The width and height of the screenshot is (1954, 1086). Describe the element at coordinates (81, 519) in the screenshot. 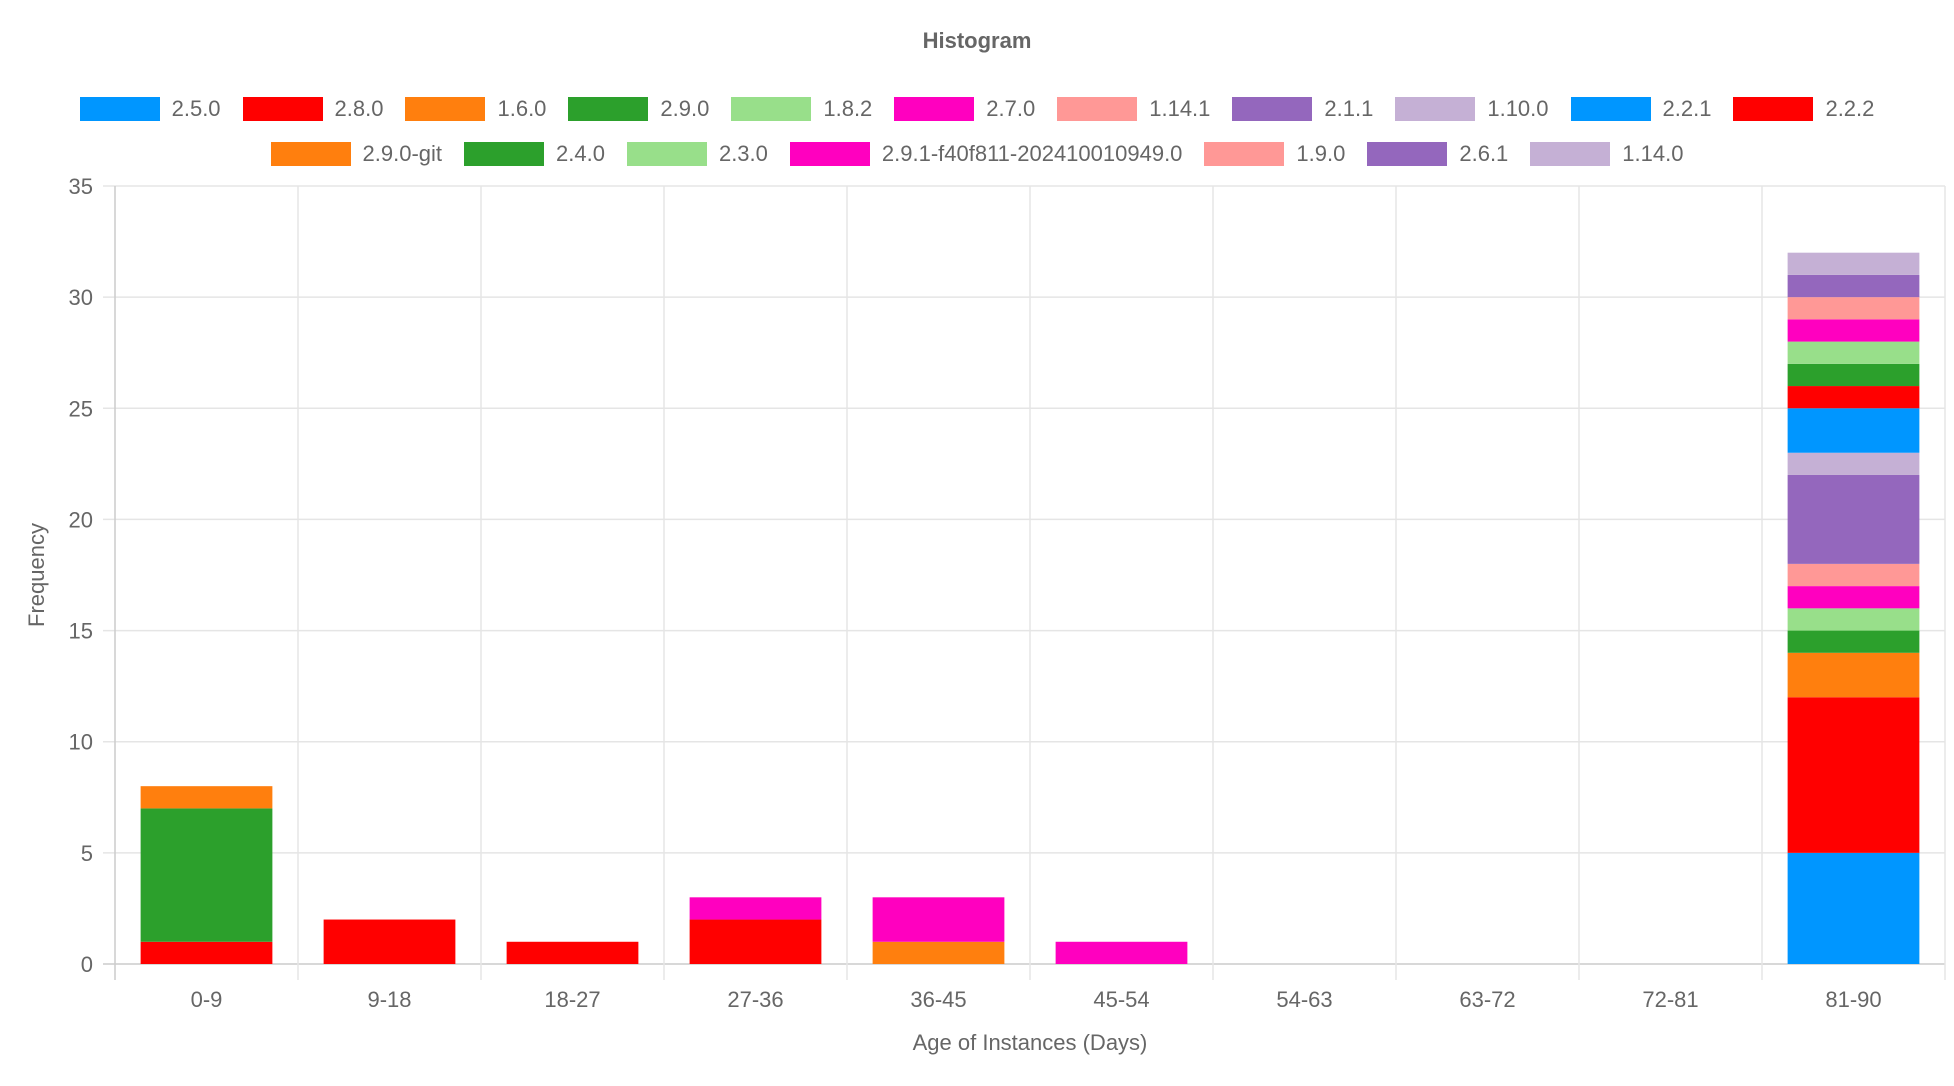

I see `y-tick-label: 20` at that location.